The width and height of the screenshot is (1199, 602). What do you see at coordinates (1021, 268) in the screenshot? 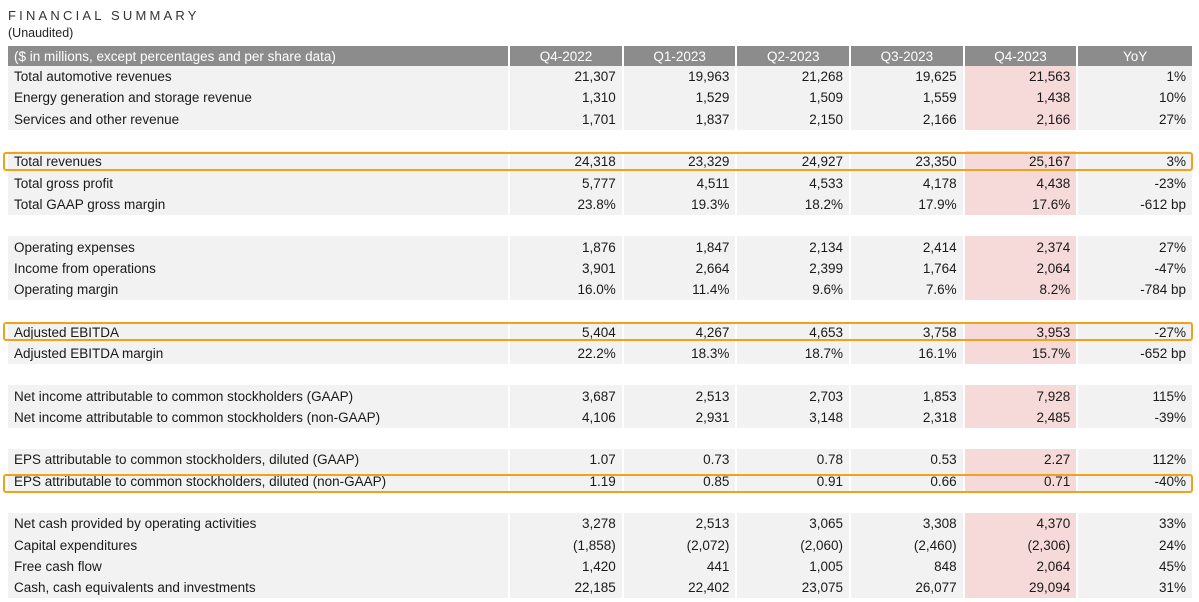
I see `table-cell: 2,064` at bounding box center [1021, 268].